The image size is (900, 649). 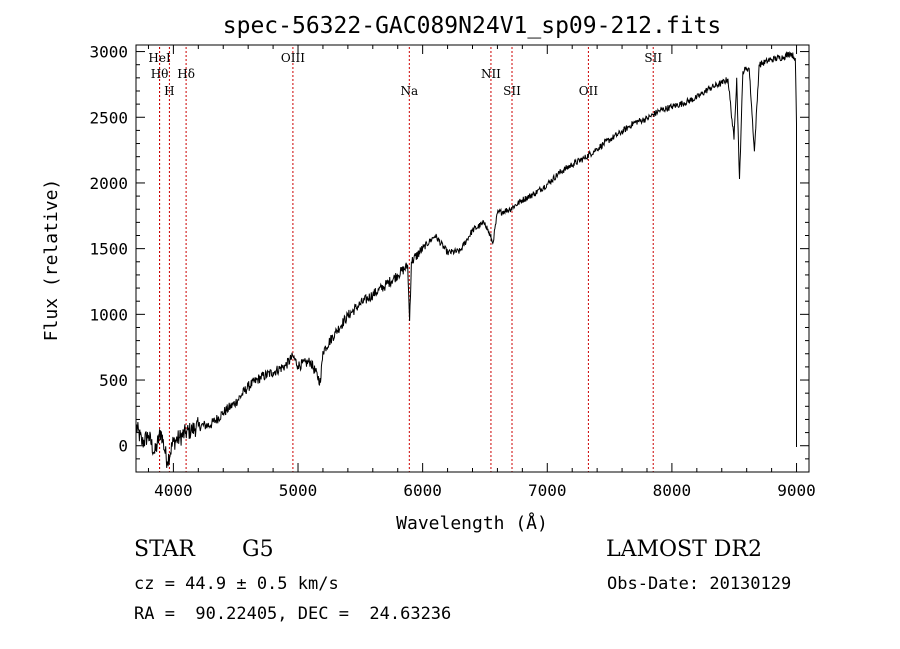 What do you see at coordinates (113, 380) in the screenshot?
I see `y-tick-label: 500` at bounding box center [113, 380].